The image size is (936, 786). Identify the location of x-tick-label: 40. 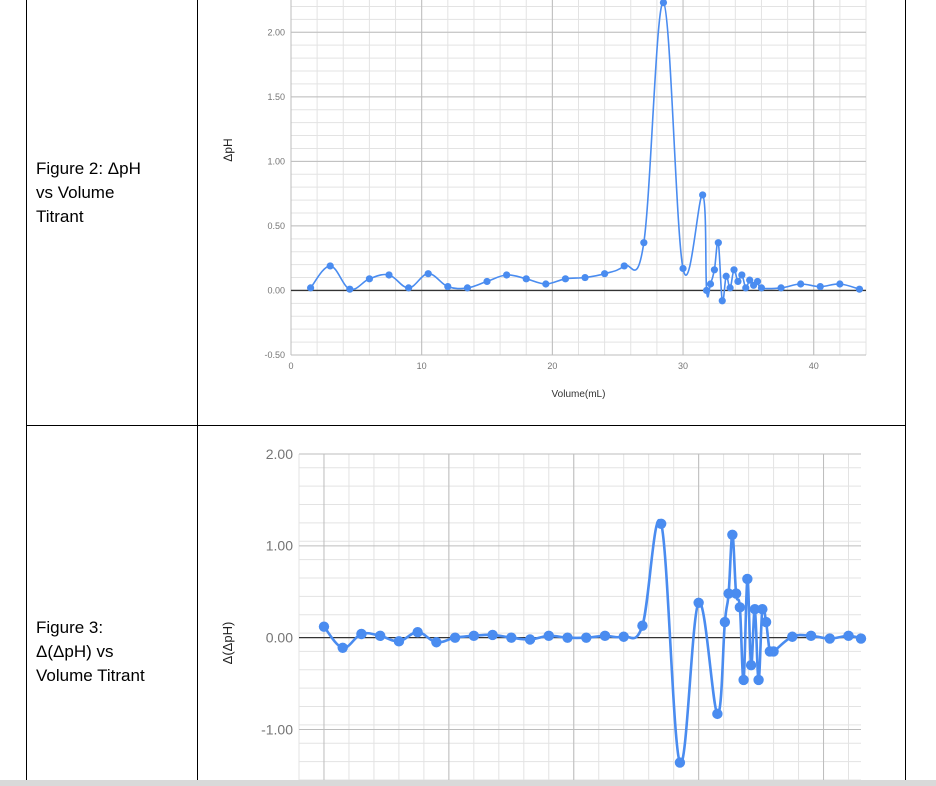
(814, 366).